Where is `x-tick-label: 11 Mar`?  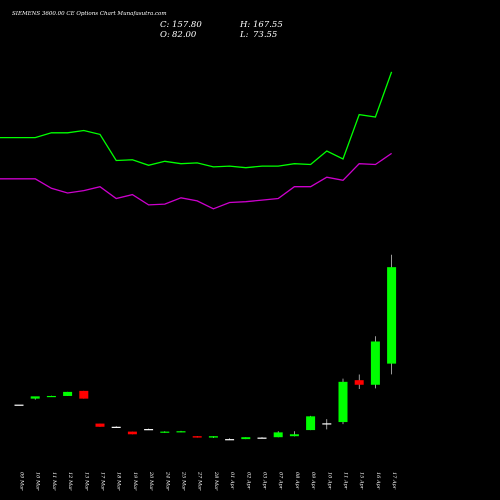 x-tick-label: 11 Mar is located at coordinates (54, 481).